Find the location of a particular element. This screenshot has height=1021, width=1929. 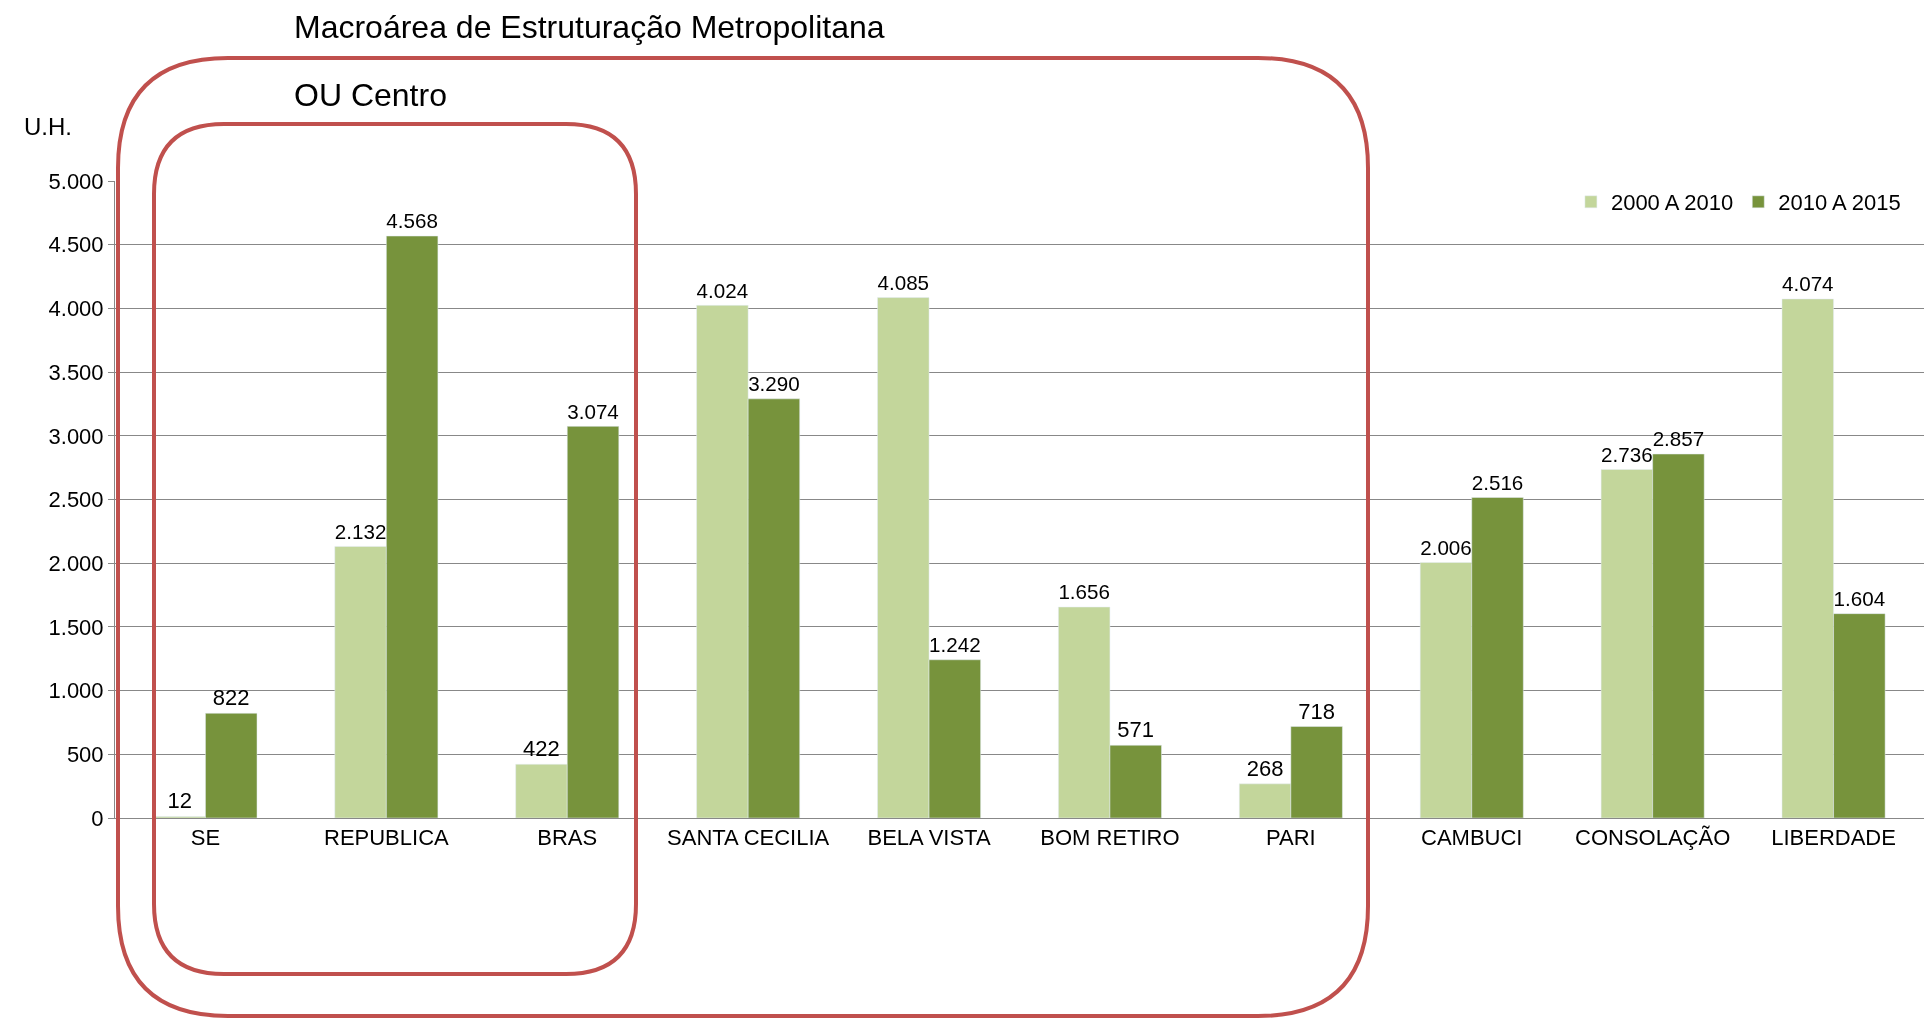

data-label: 1.604 is located at coordinates (1859, 598).